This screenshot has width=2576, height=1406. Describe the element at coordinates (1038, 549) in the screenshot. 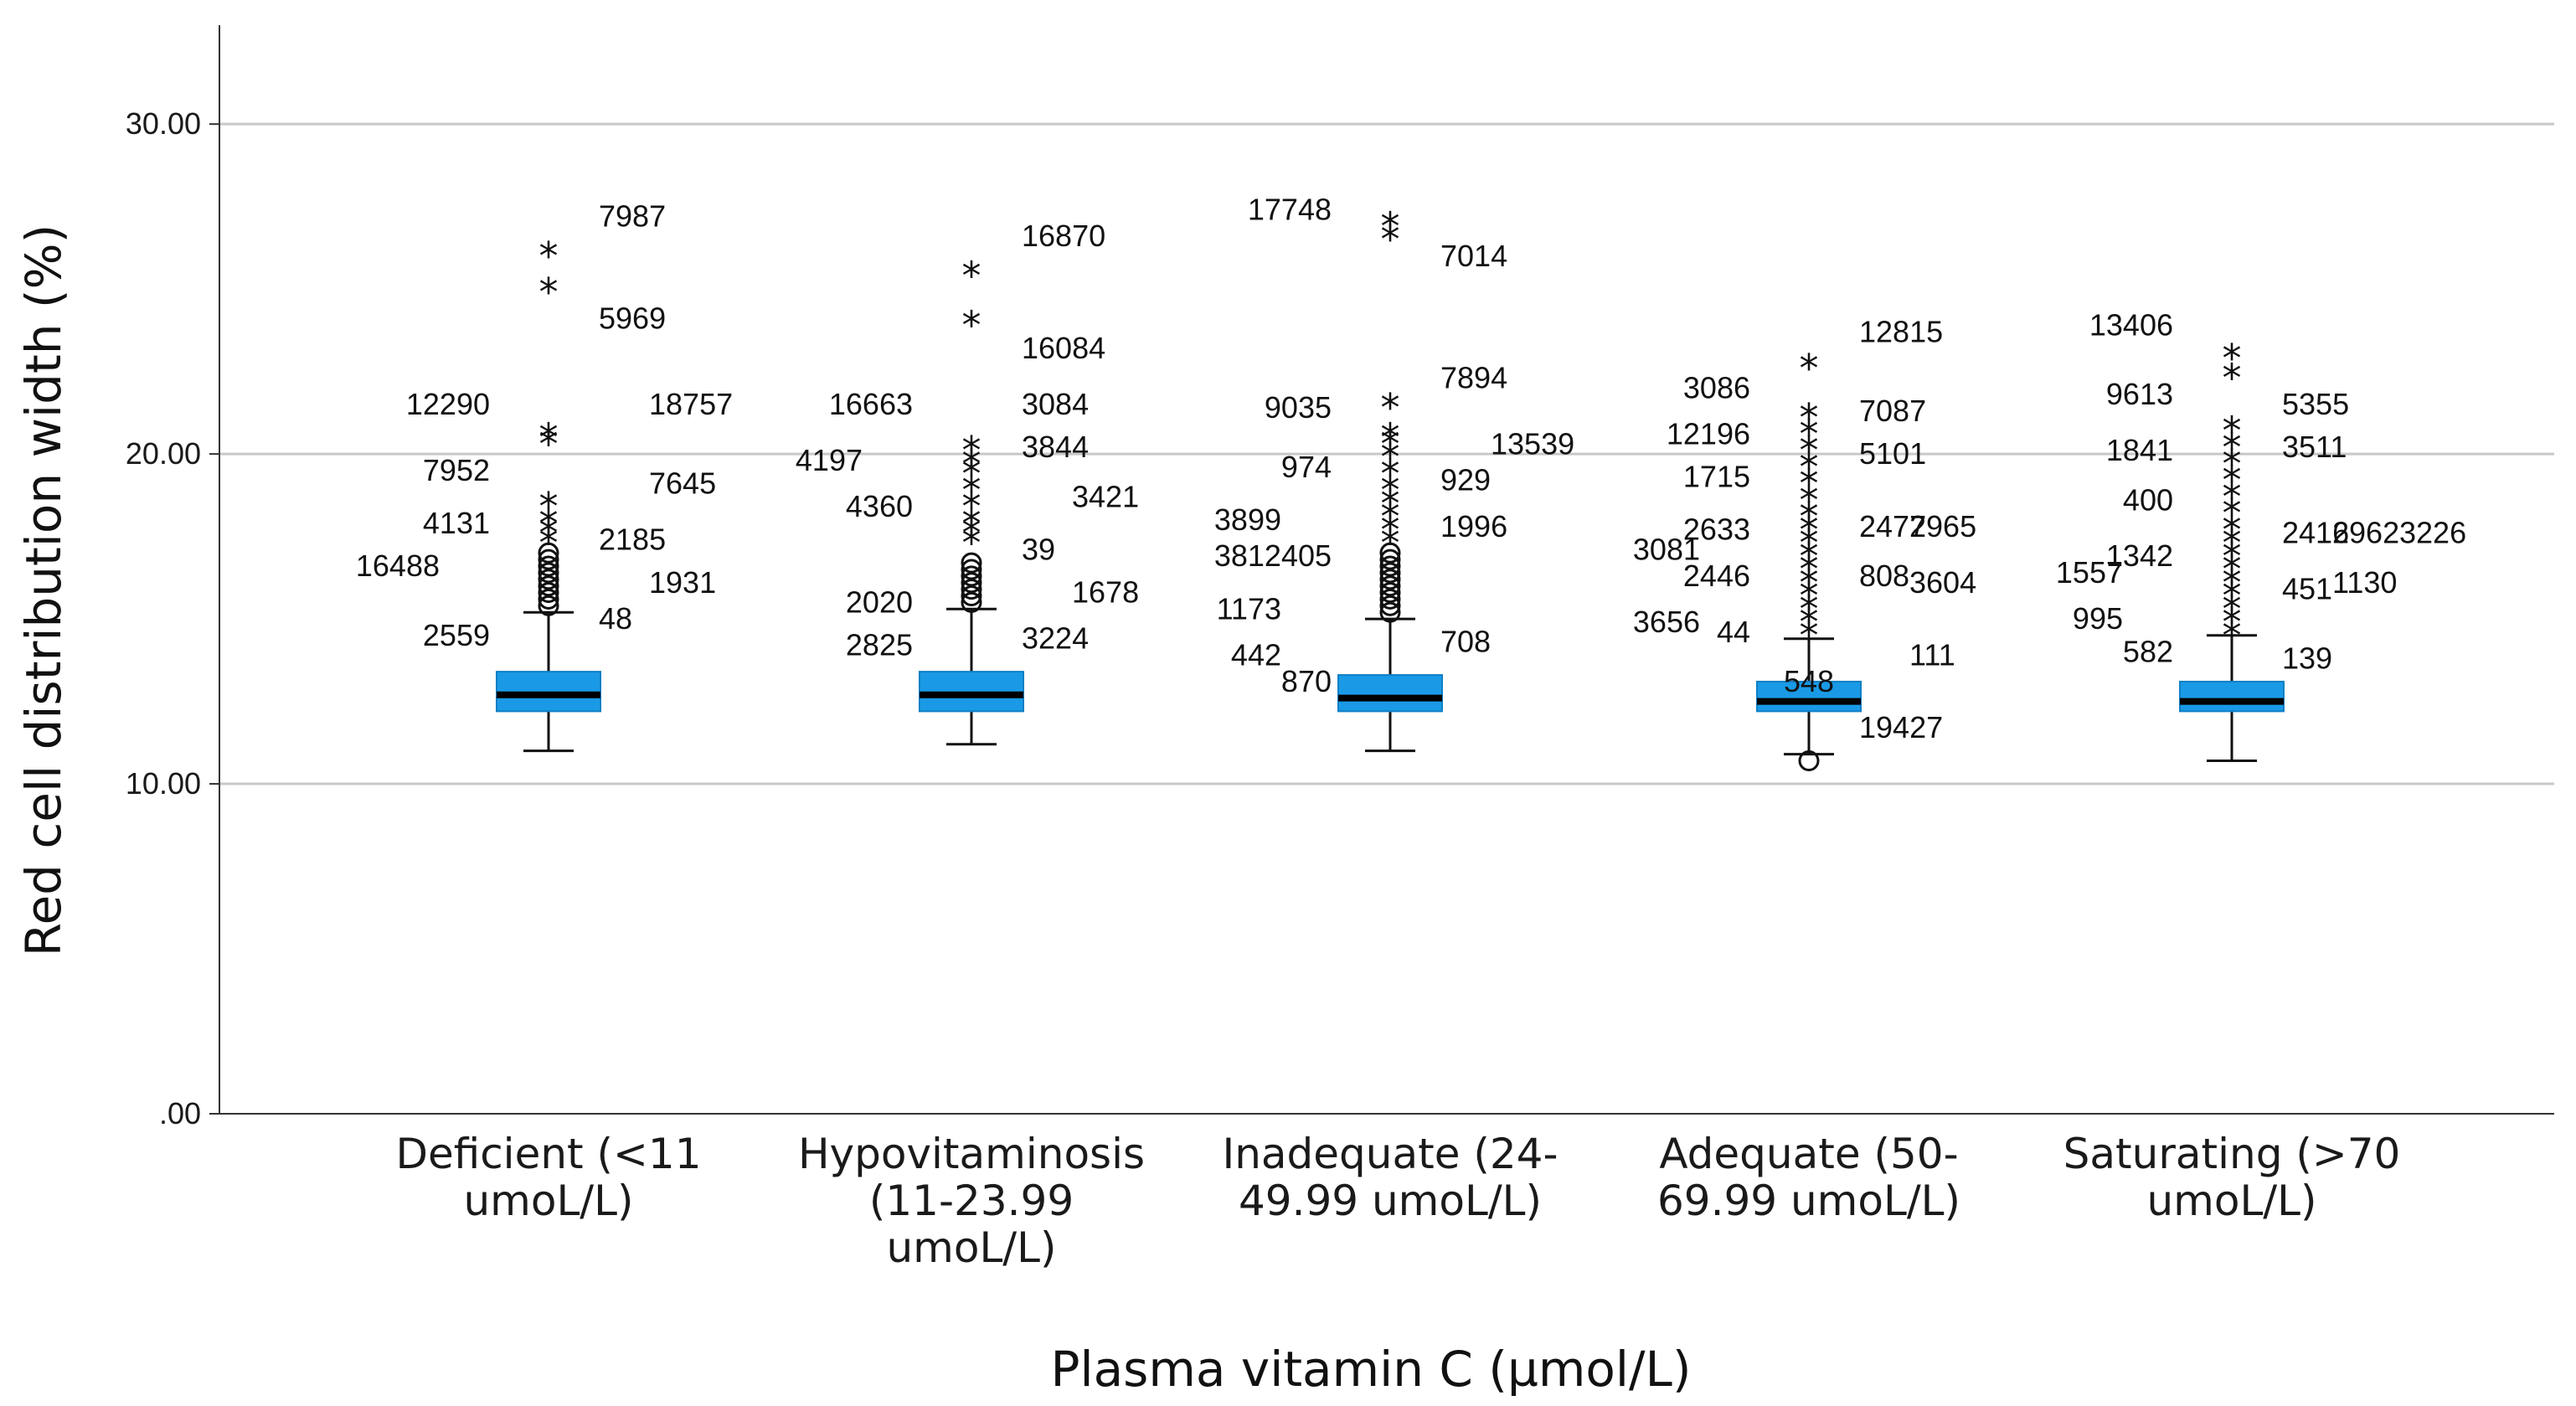

I see `outlier-case-label: 39` at that location.